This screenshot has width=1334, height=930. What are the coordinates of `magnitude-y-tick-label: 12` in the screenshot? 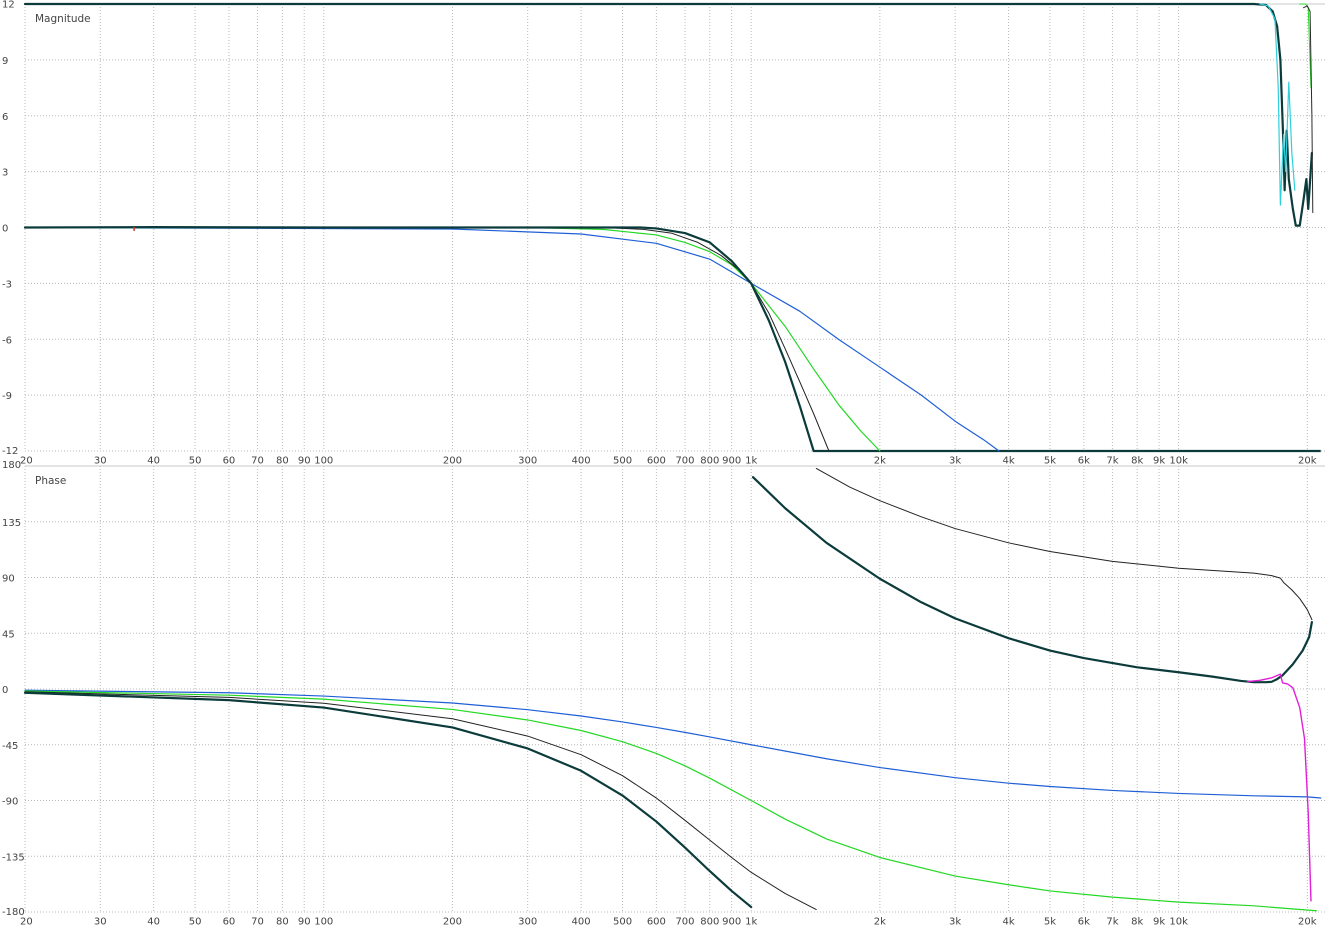 It's located at (8, 5).